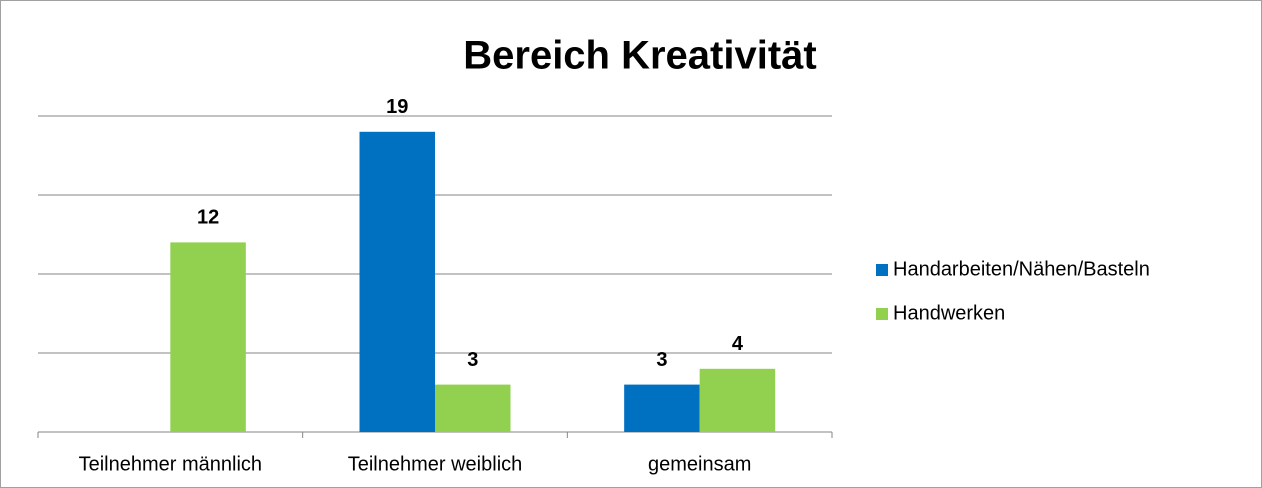 This screenshot has height=488, width=1262. Describe the element at coordinates (639, 56) in the screenshot. I see `chart-title: Bereich Kreativität` at that location.